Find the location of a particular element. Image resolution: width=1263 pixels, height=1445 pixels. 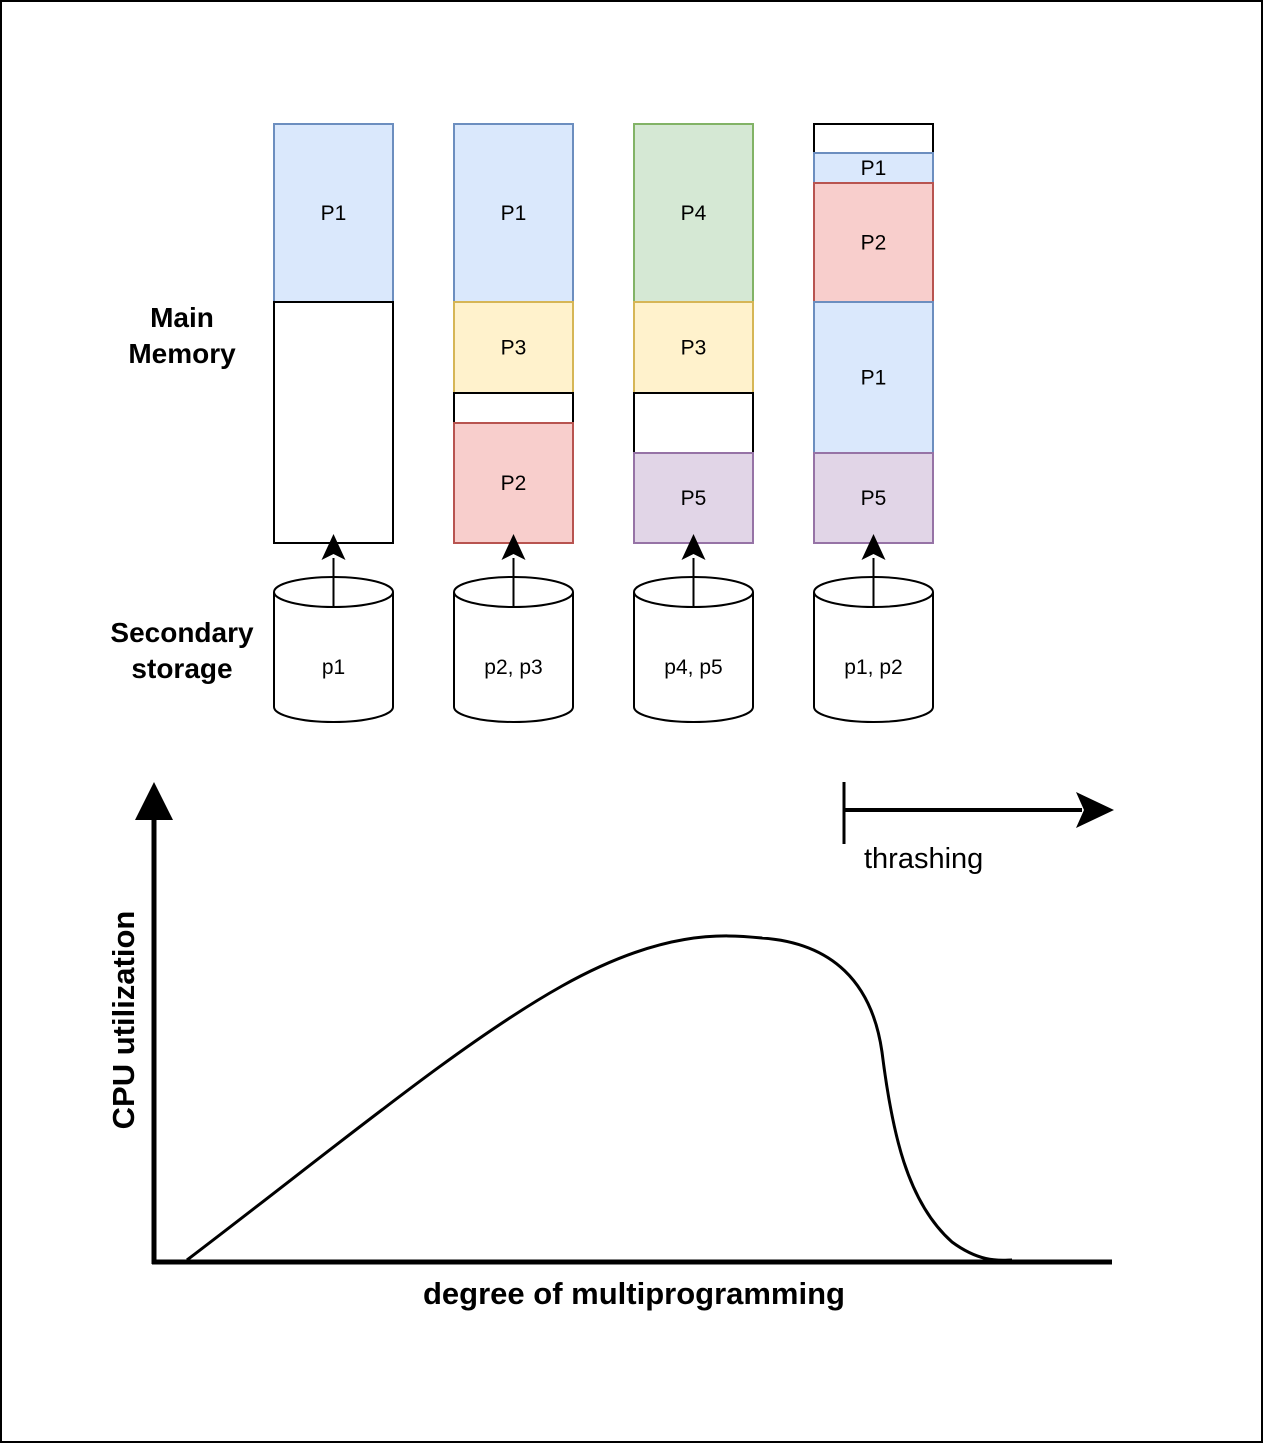

secondary-storage-label-line1: Secondary is located at coordinates (182, 632).